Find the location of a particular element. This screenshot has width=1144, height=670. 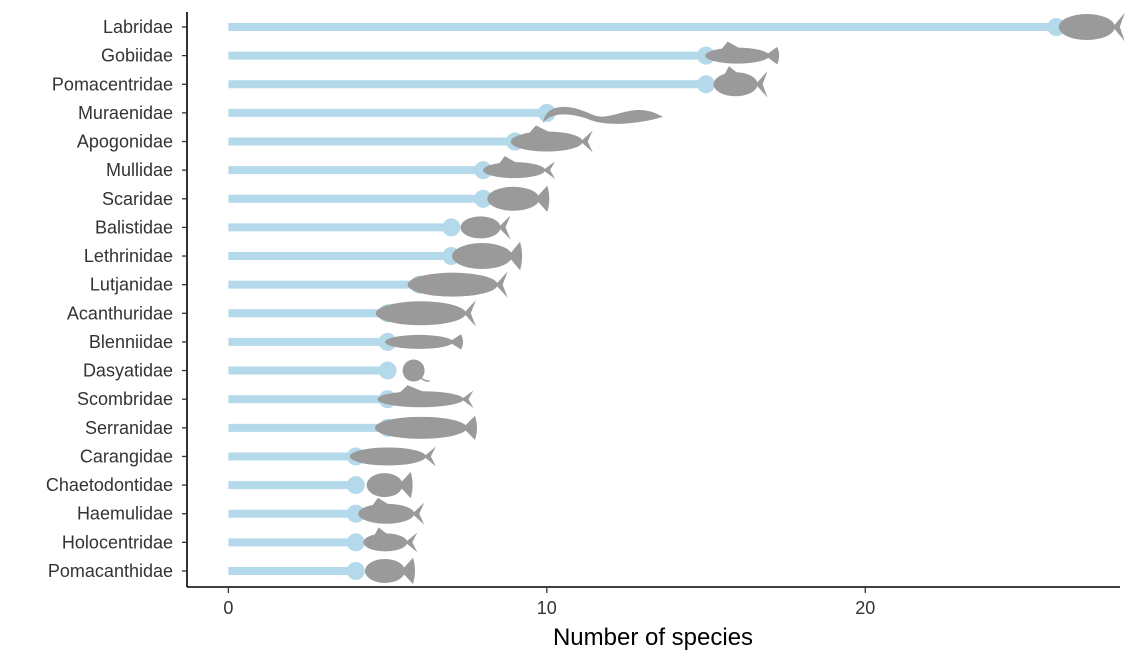

row-carangidae is located at coordinates (332, 456).